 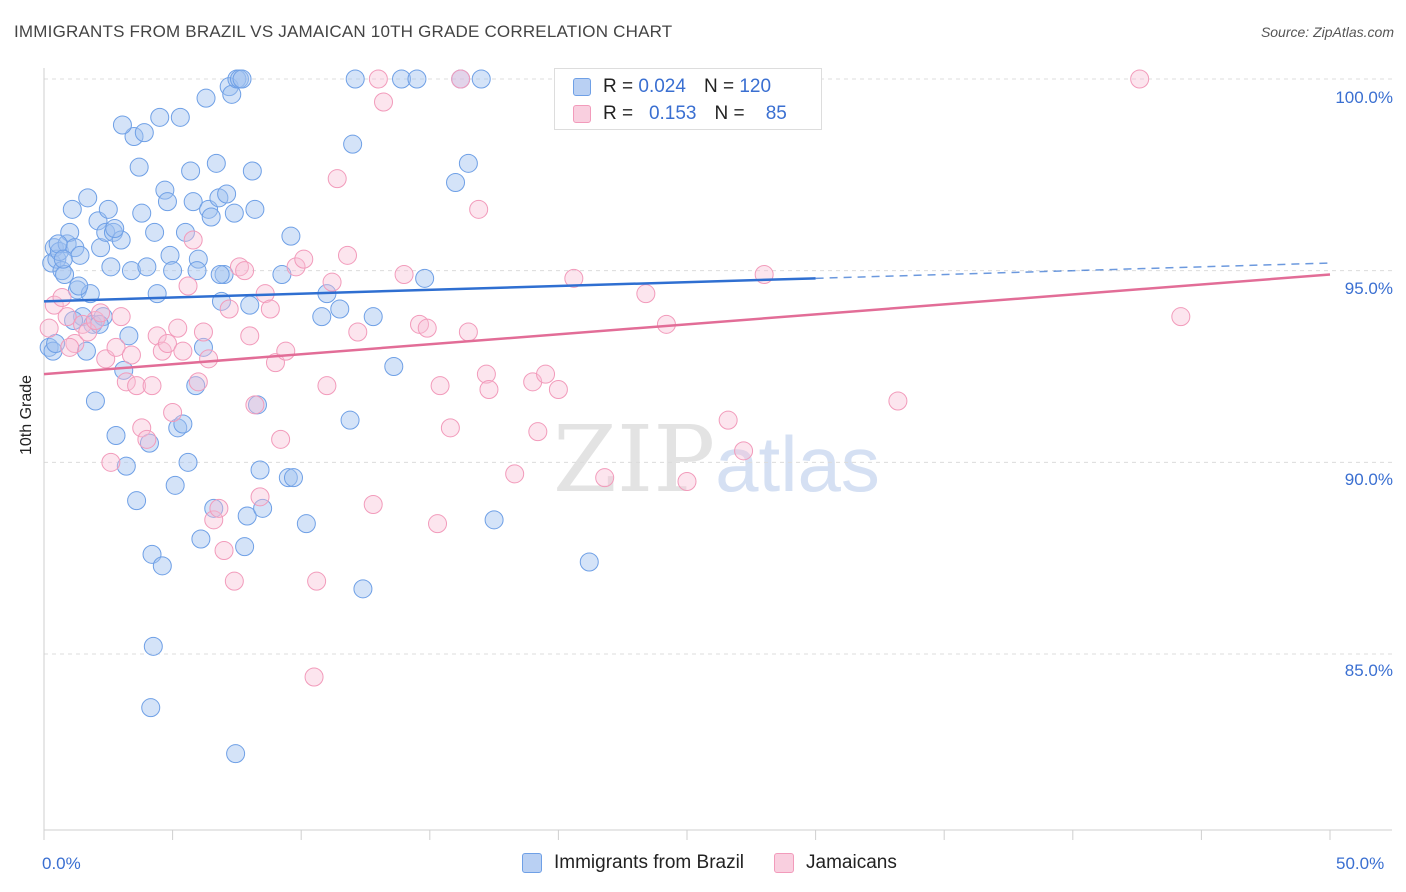 What do you see at coordinates (1368, 479) in the screenshot?
I see `y-tick-label: 90.0%` at bounding box center [1368, 479].